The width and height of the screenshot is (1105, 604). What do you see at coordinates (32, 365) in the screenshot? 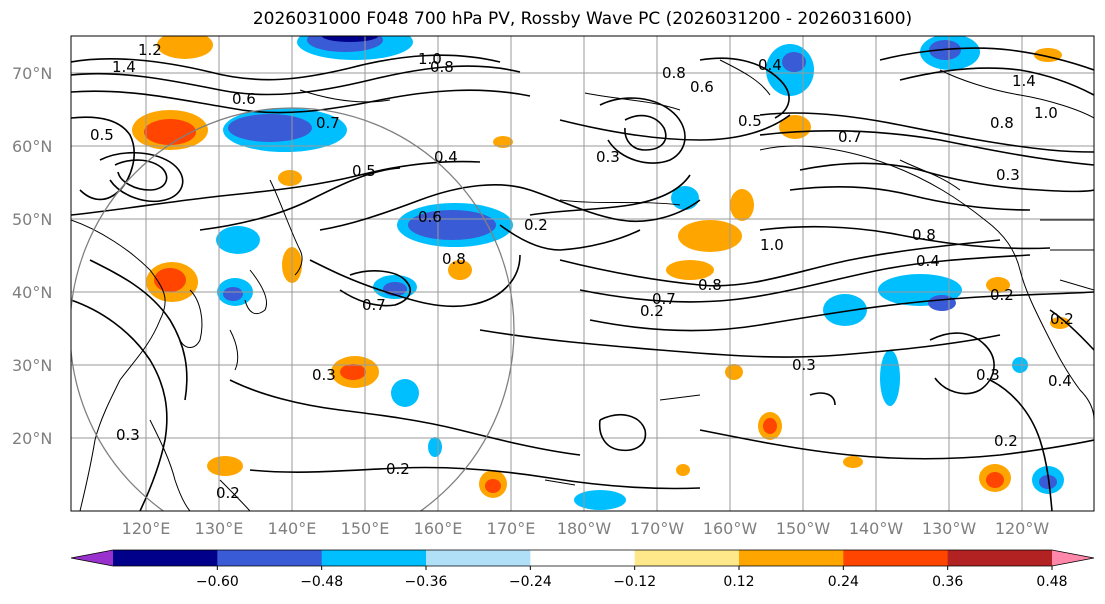
I see `lat-label: 30°N` at bounding box center [32, 365].